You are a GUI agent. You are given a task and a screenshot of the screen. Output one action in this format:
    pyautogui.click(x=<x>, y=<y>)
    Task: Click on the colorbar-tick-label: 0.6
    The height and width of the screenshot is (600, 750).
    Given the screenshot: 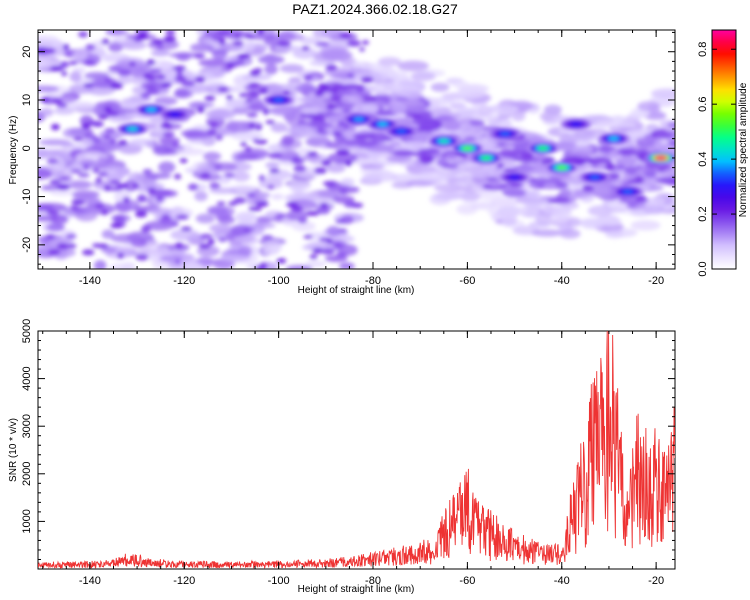 What is the action you would take?
    pyautogui.click(x=703, y=104)
    